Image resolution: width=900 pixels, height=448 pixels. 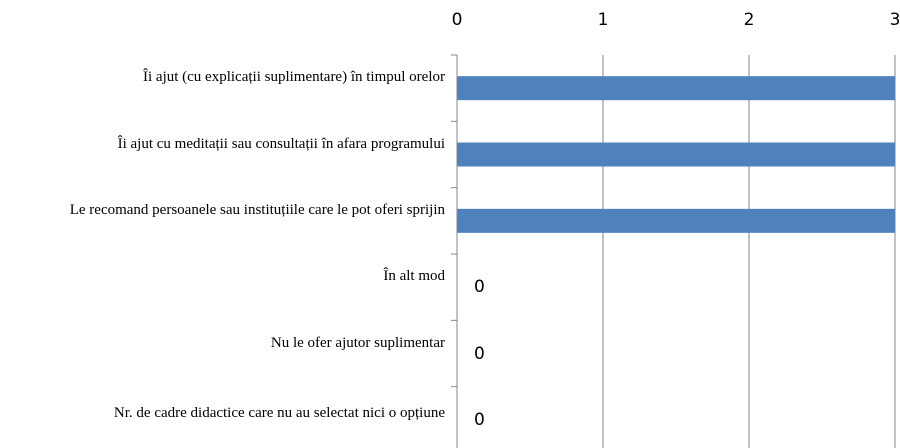 I want to click on y-tick-label: În alt mod, so click(x=414, y=276).